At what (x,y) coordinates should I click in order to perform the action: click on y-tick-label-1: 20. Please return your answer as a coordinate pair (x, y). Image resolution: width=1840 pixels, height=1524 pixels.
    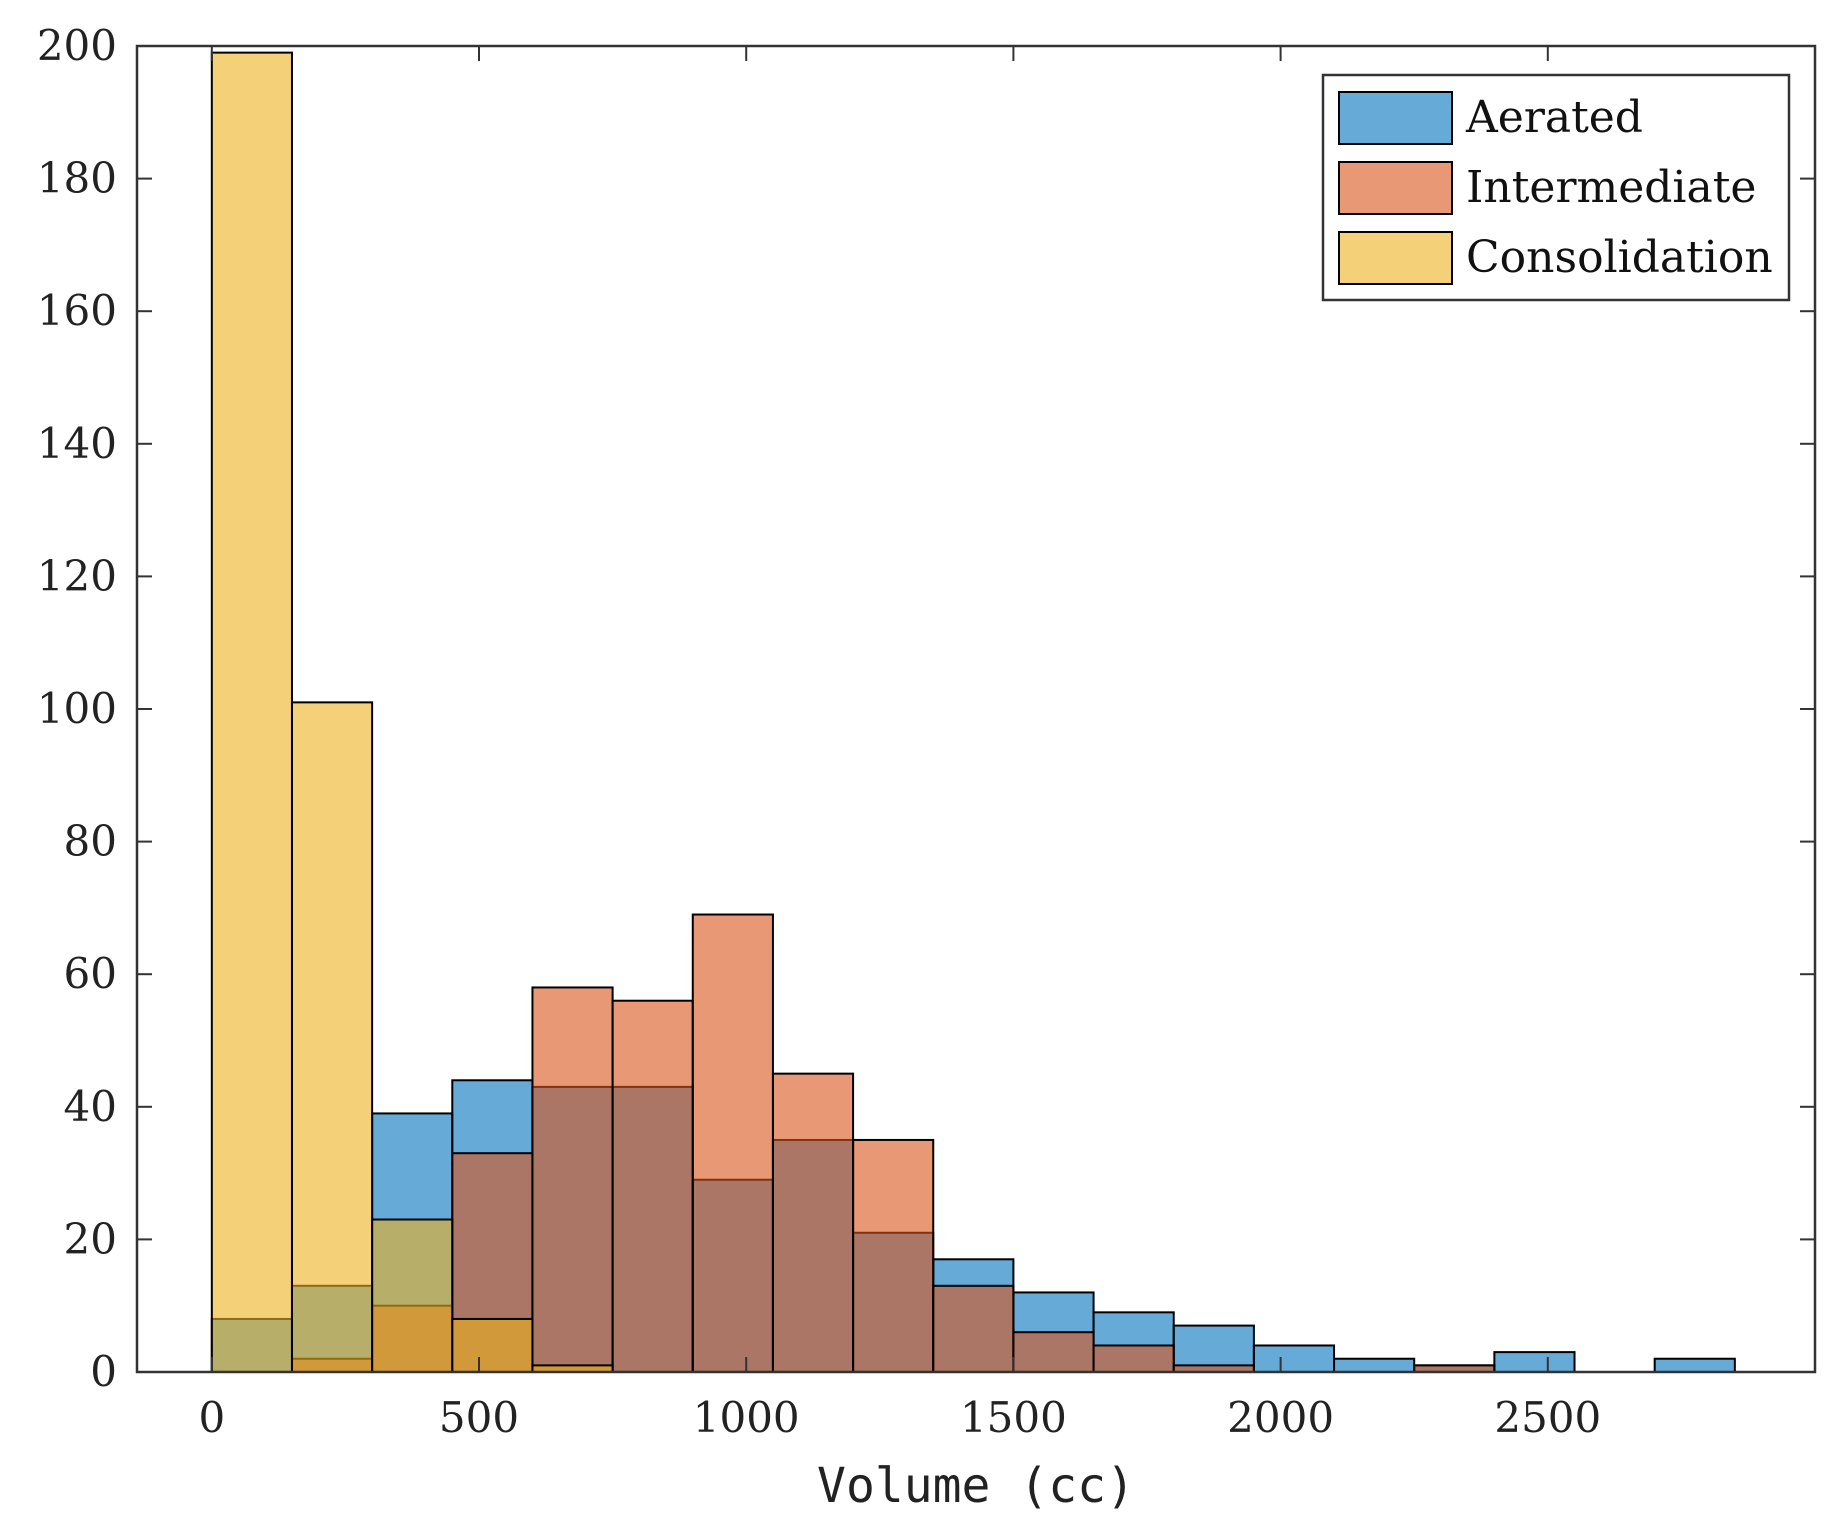
    Looking at the image, I should click on (90, 1238).